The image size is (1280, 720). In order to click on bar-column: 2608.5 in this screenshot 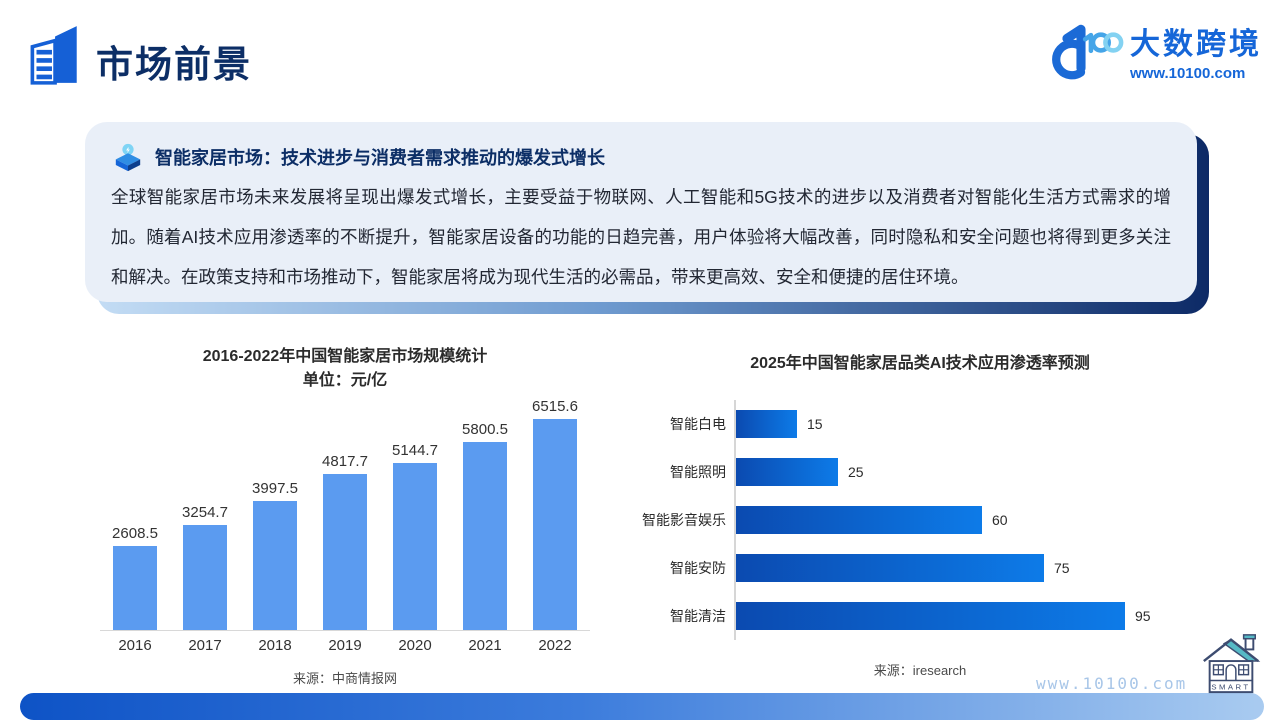, I will do `click(135, 577)`.